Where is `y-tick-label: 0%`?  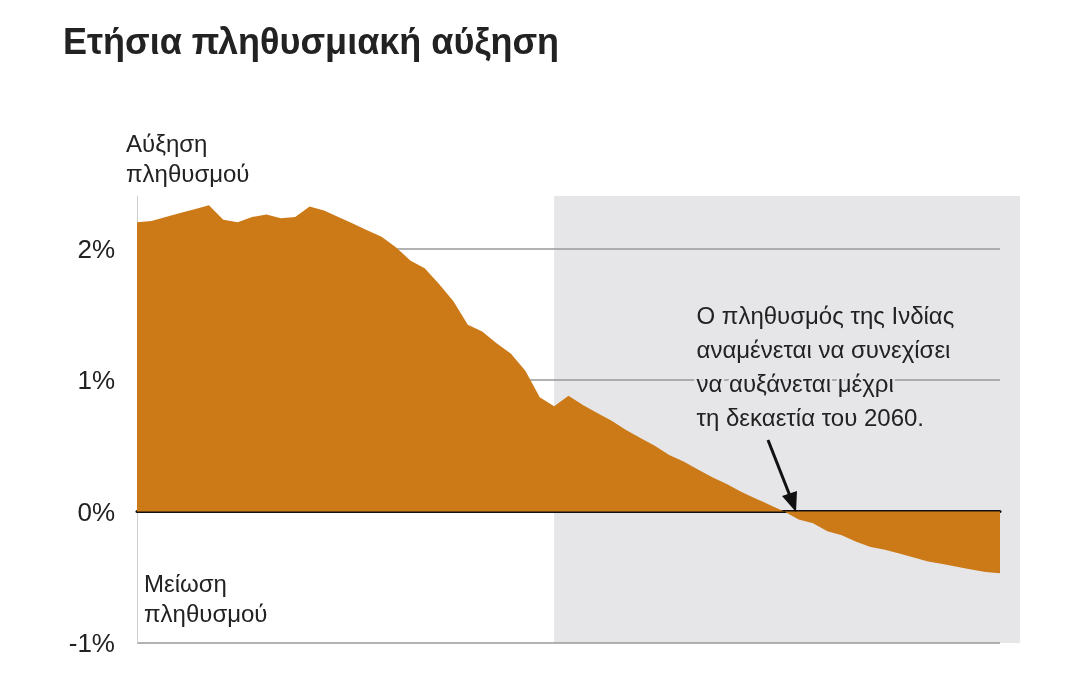
y-tick-label: 0% is located at coordinates (96, 511).